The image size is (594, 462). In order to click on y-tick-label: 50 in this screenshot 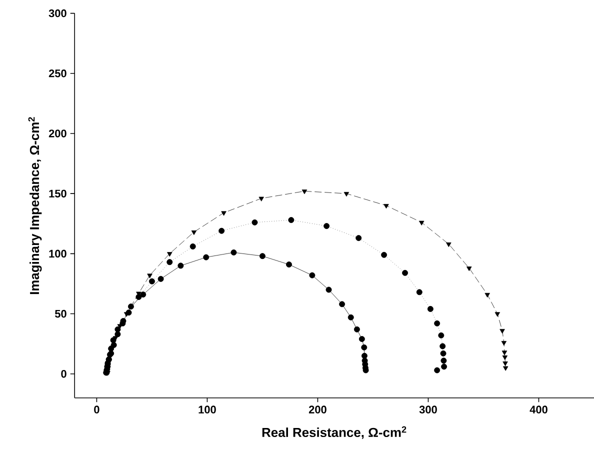, I will do `click(60, 314)`.